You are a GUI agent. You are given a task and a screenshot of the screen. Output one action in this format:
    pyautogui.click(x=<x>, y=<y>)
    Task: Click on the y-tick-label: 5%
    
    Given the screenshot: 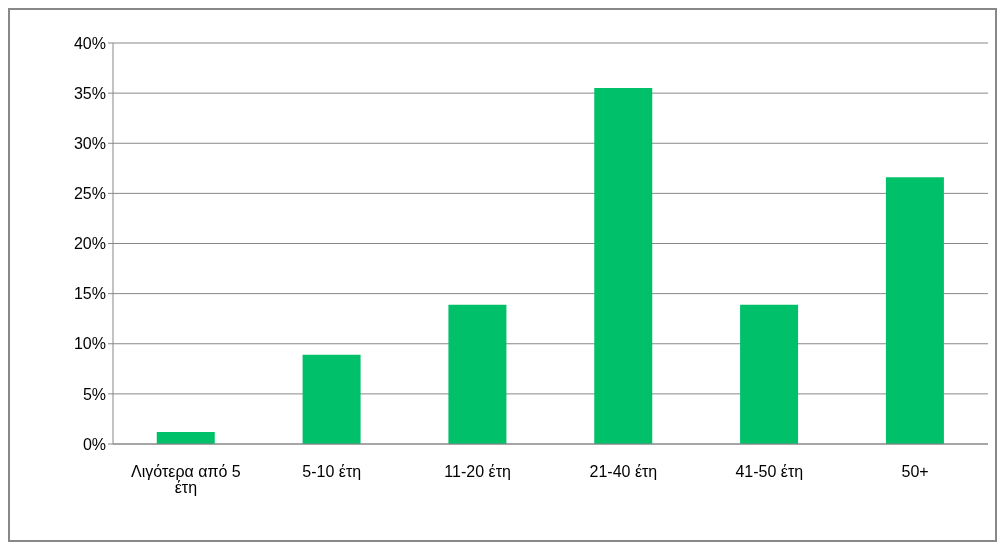 What is the action you would take?
    pyautogui.click(x=94, y=394)
    